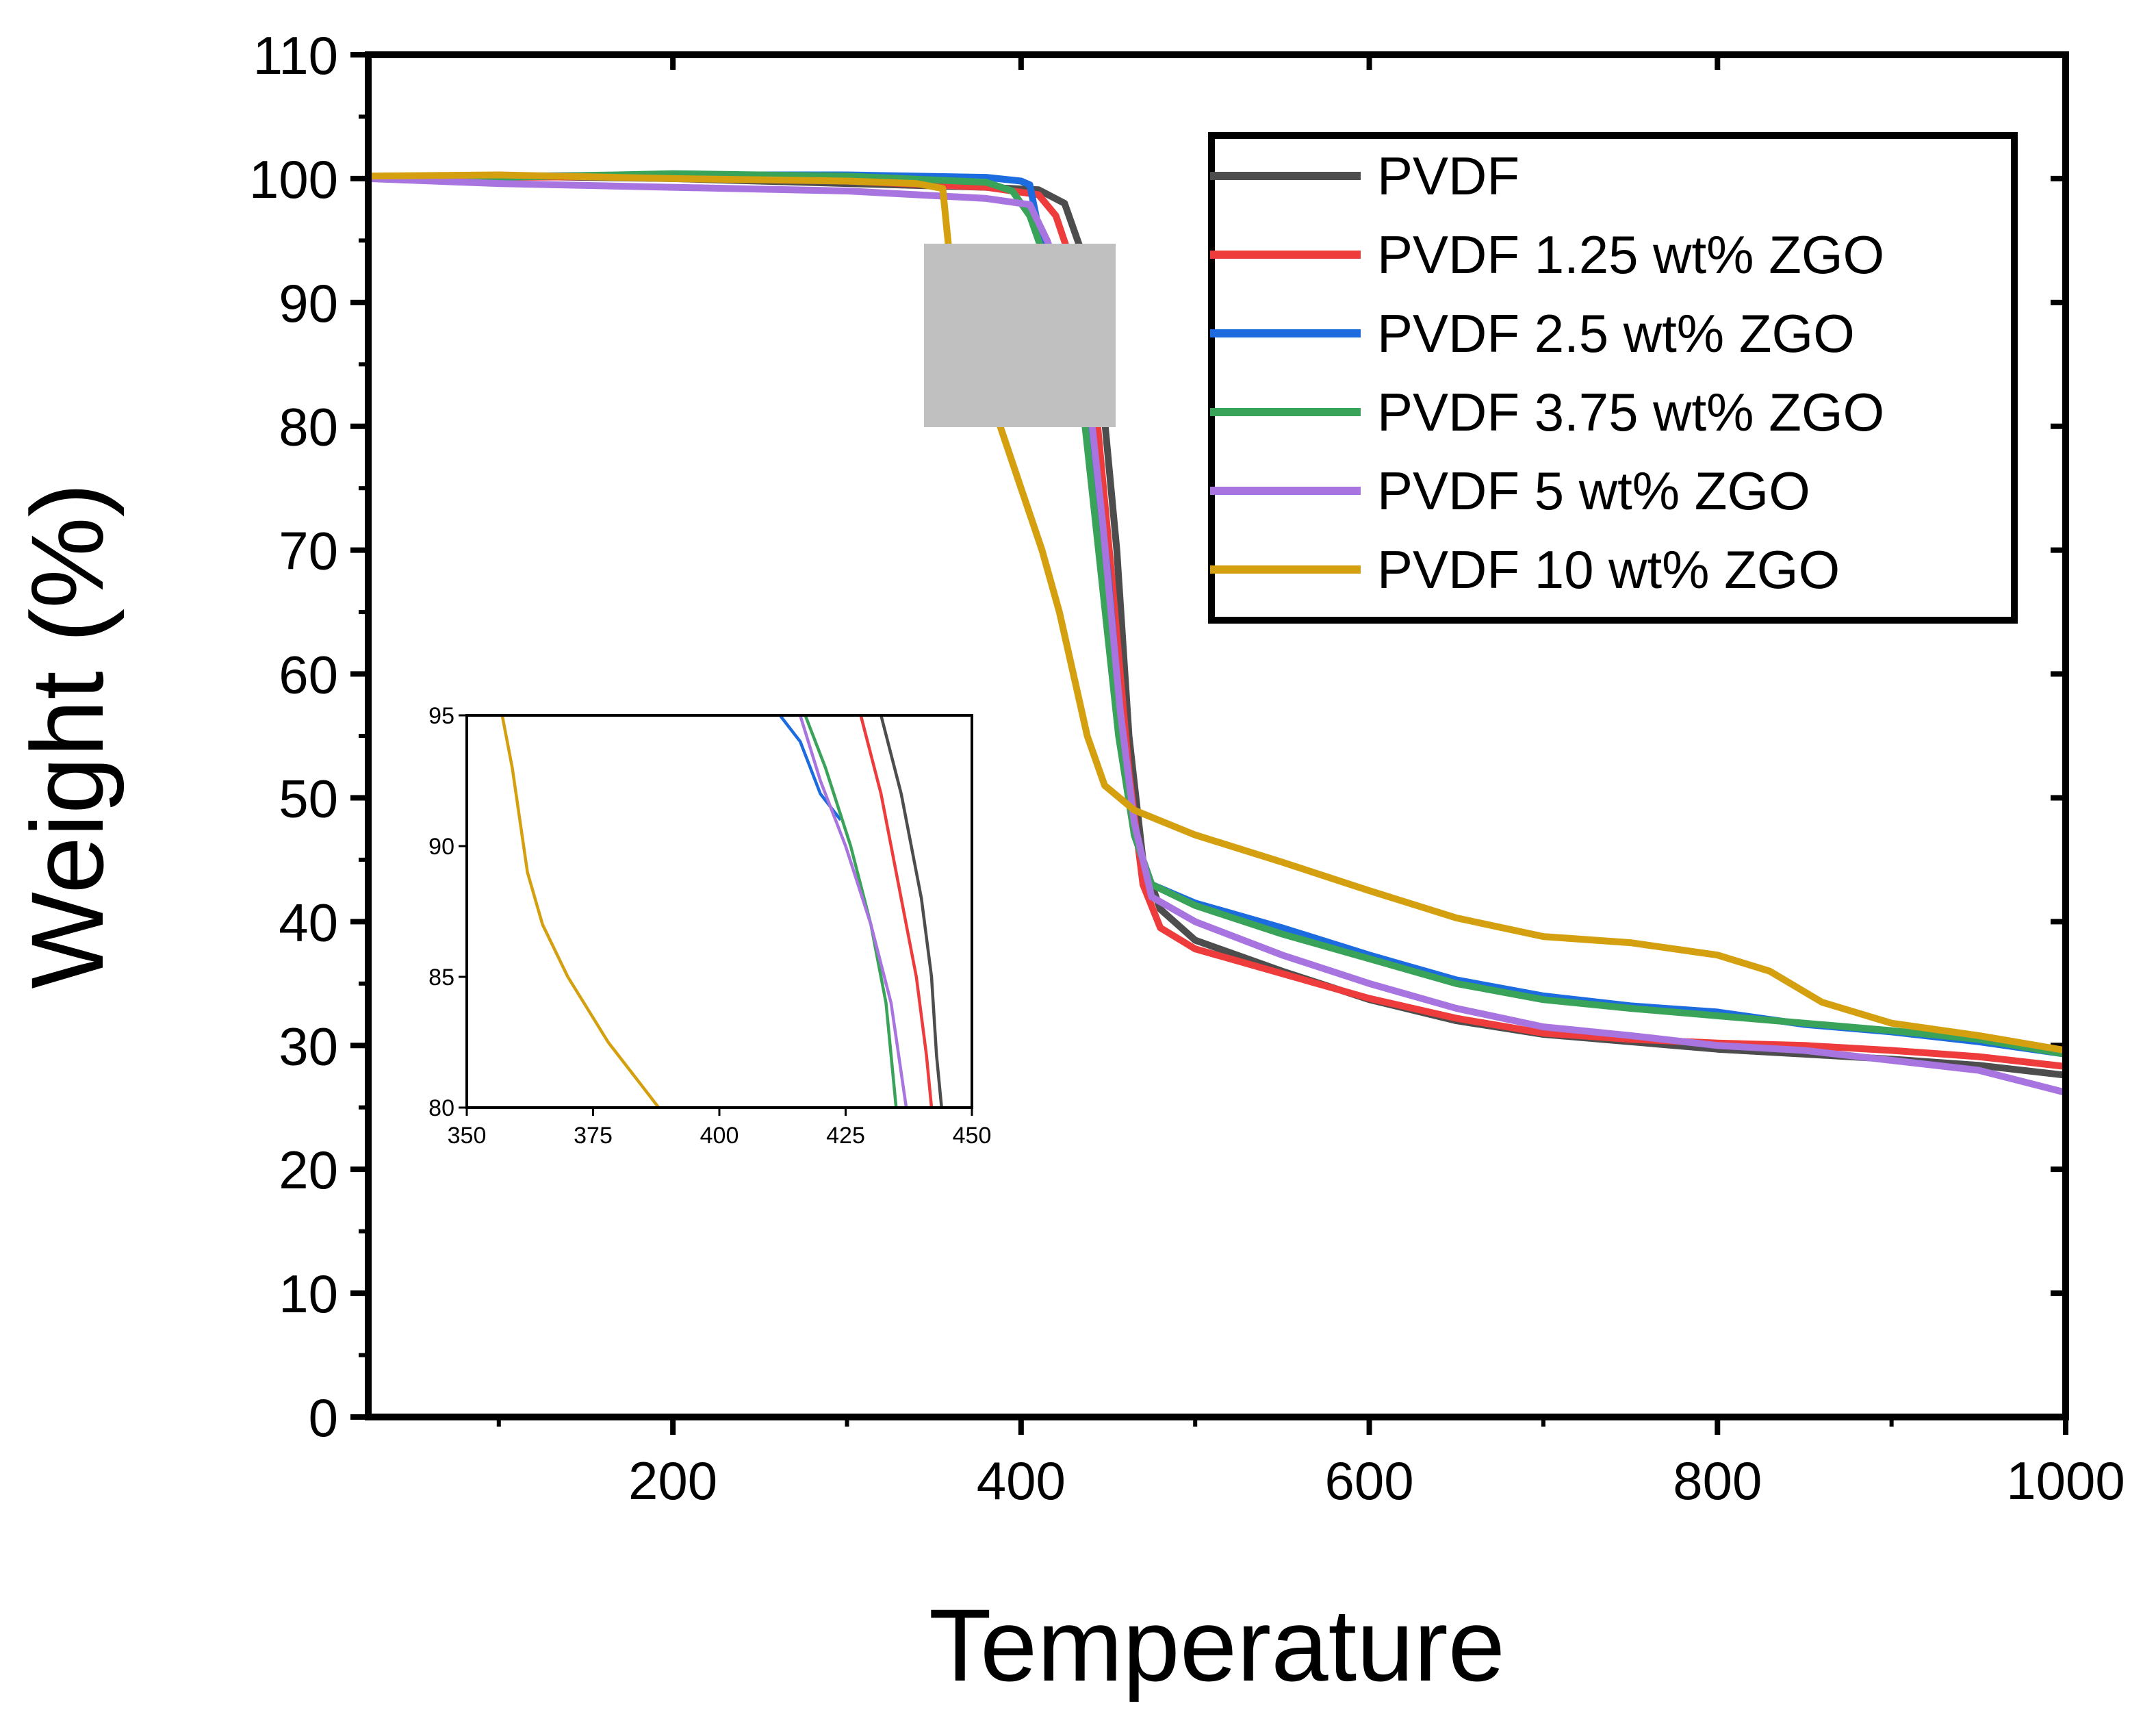 The image size is (2156, 1723). Describe the element at coordinates (323, 1418) in the screenshot. I see `y-tick-label: 0` at that location.